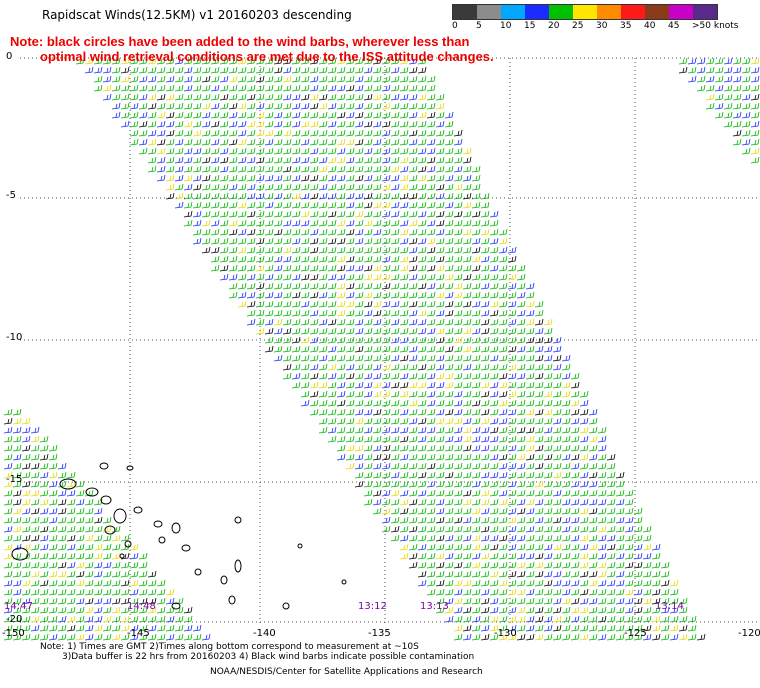 This screenshot has height=688, width=760. I want to click on left-swath, so click(107, 524).